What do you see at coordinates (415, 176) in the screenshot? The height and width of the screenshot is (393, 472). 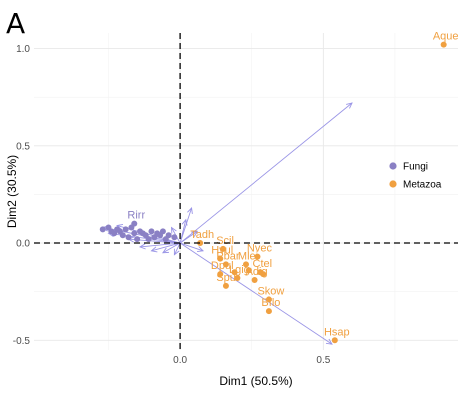 I see `legend: Fungi Metazoa` at bounding box center [415, 176].